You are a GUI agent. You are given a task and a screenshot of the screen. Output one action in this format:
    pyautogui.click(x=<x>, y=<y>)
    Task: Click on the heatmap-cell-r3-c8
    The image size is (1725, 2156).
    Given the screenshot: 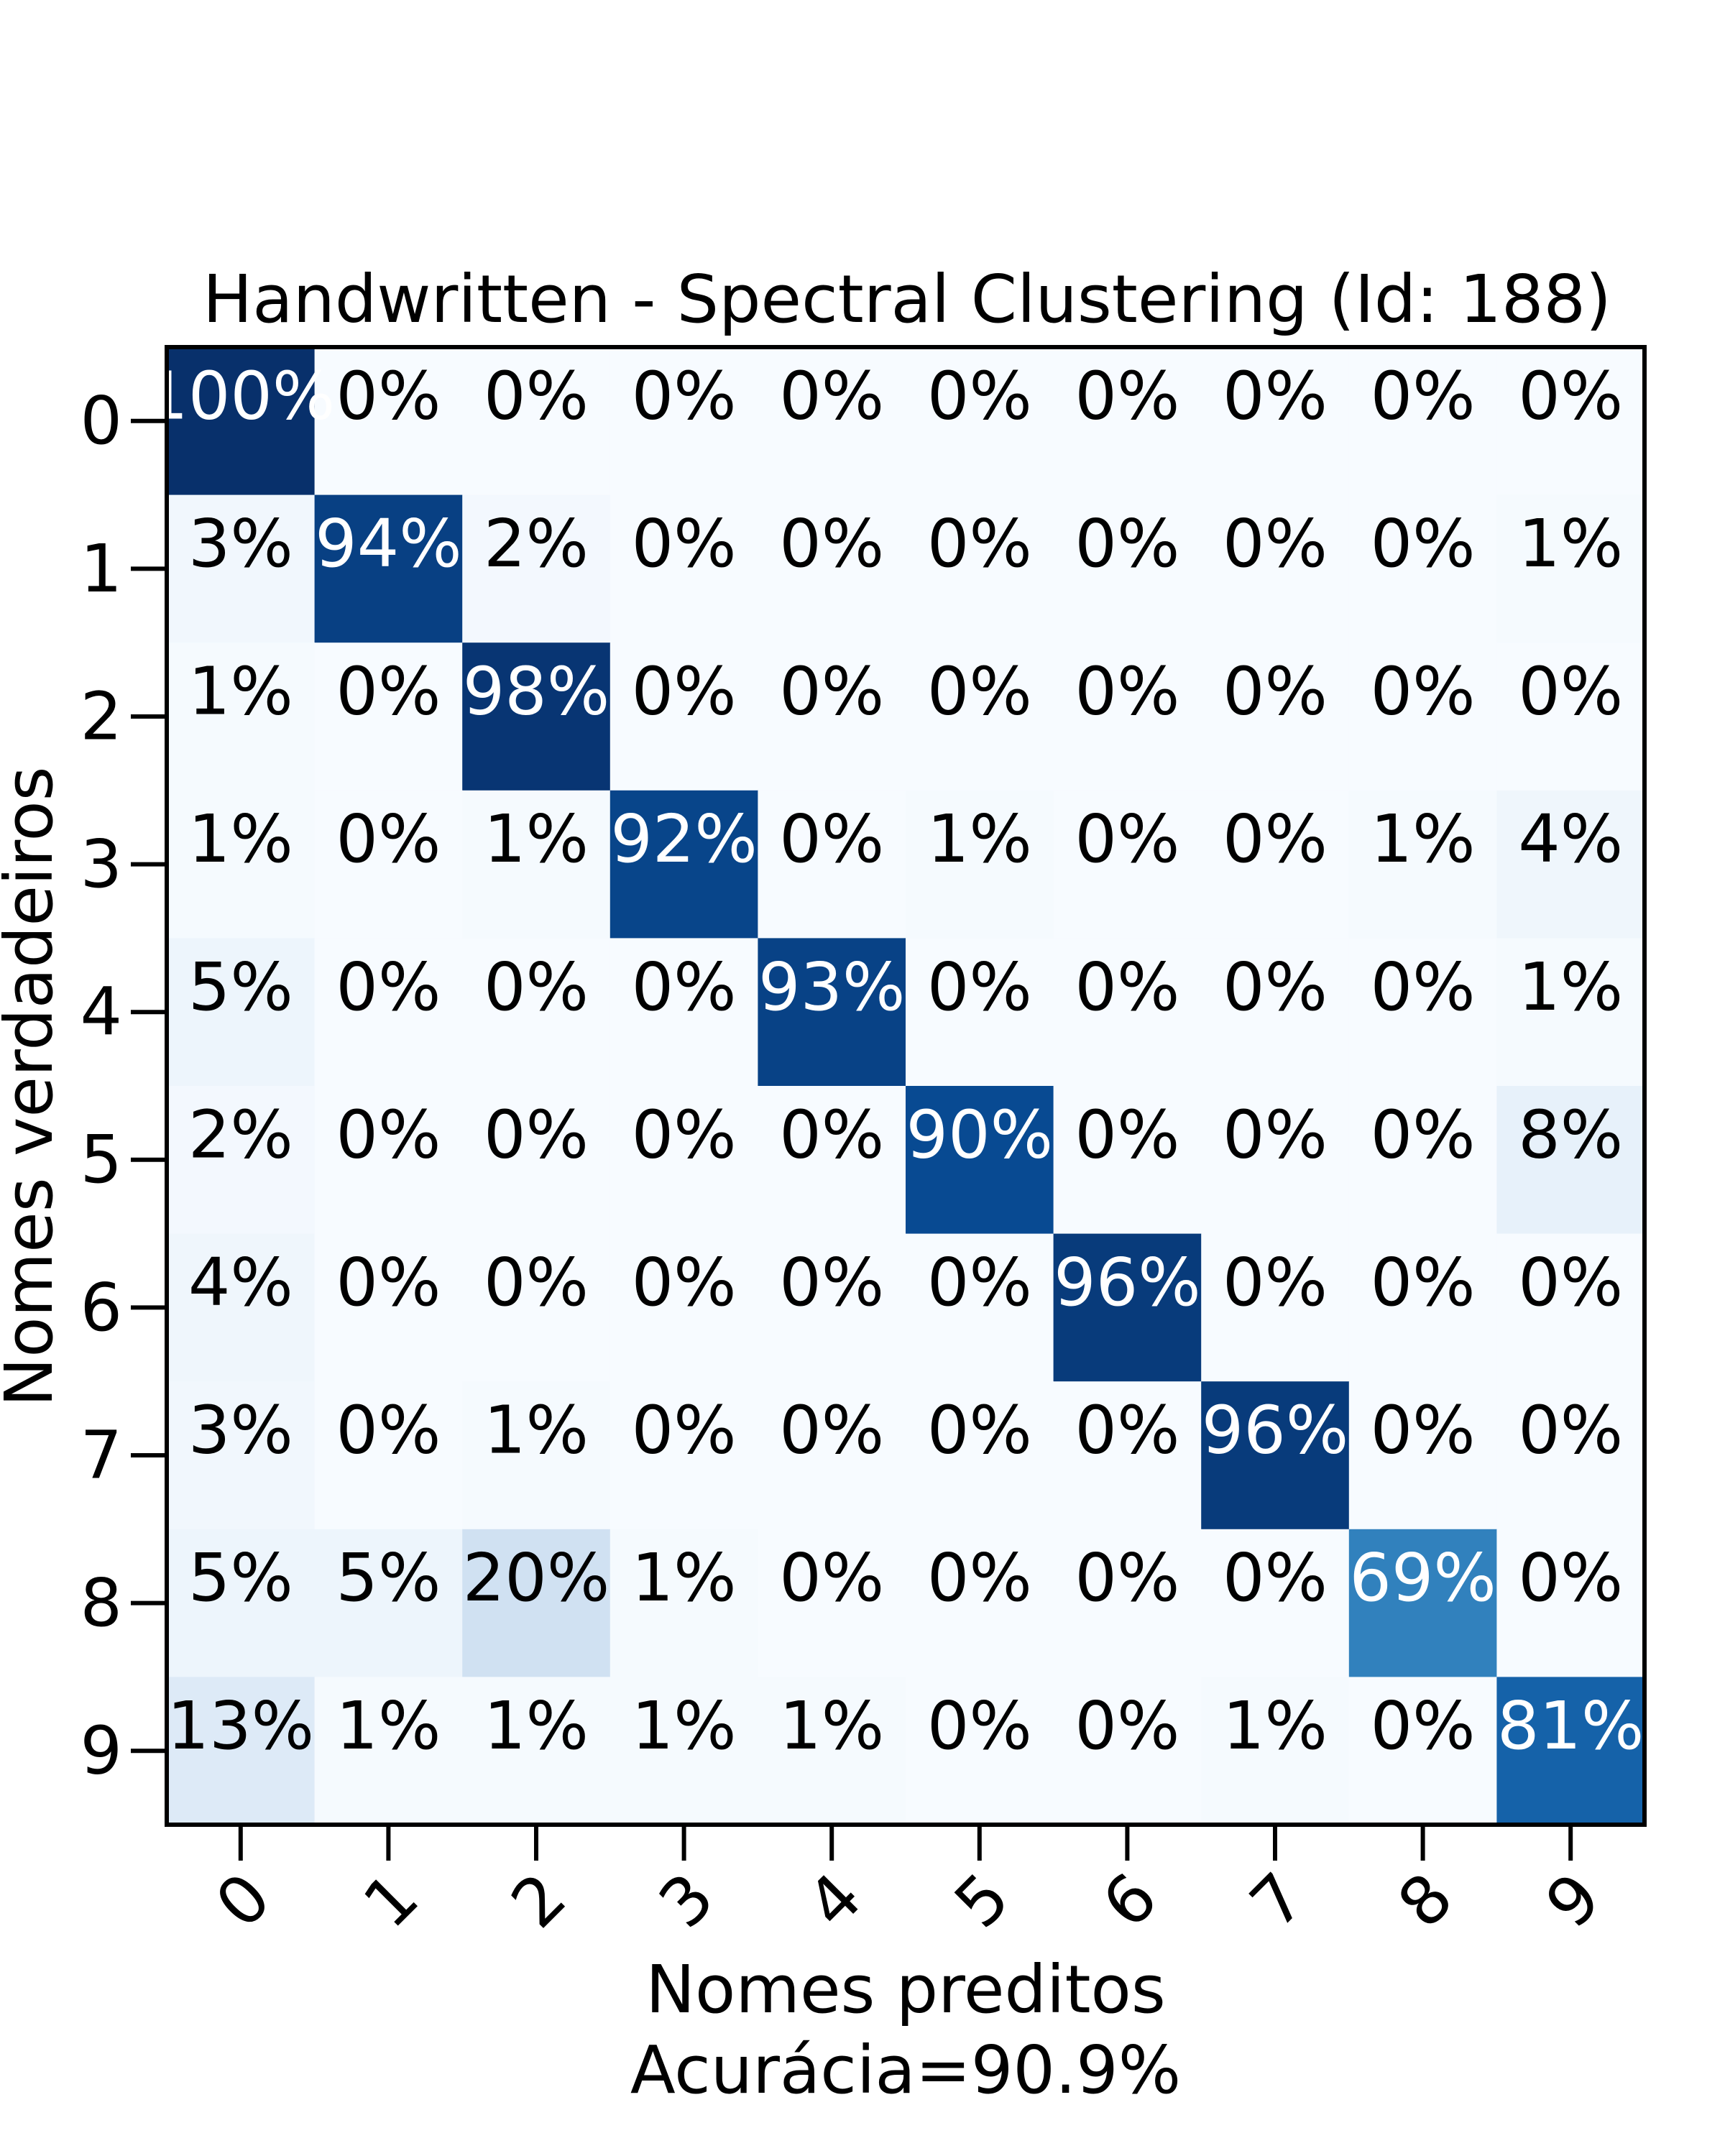 What is the action you would take?
    pyautogui.click(x=1422, y=864)
    